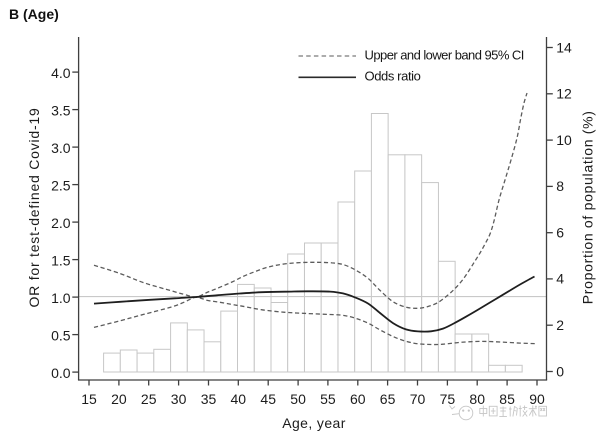 The image size is (600, 442). What do you see at coordinates (564, 94) in the screenshot?
I see `svg-text: 12` at bounding box center [564, 94].